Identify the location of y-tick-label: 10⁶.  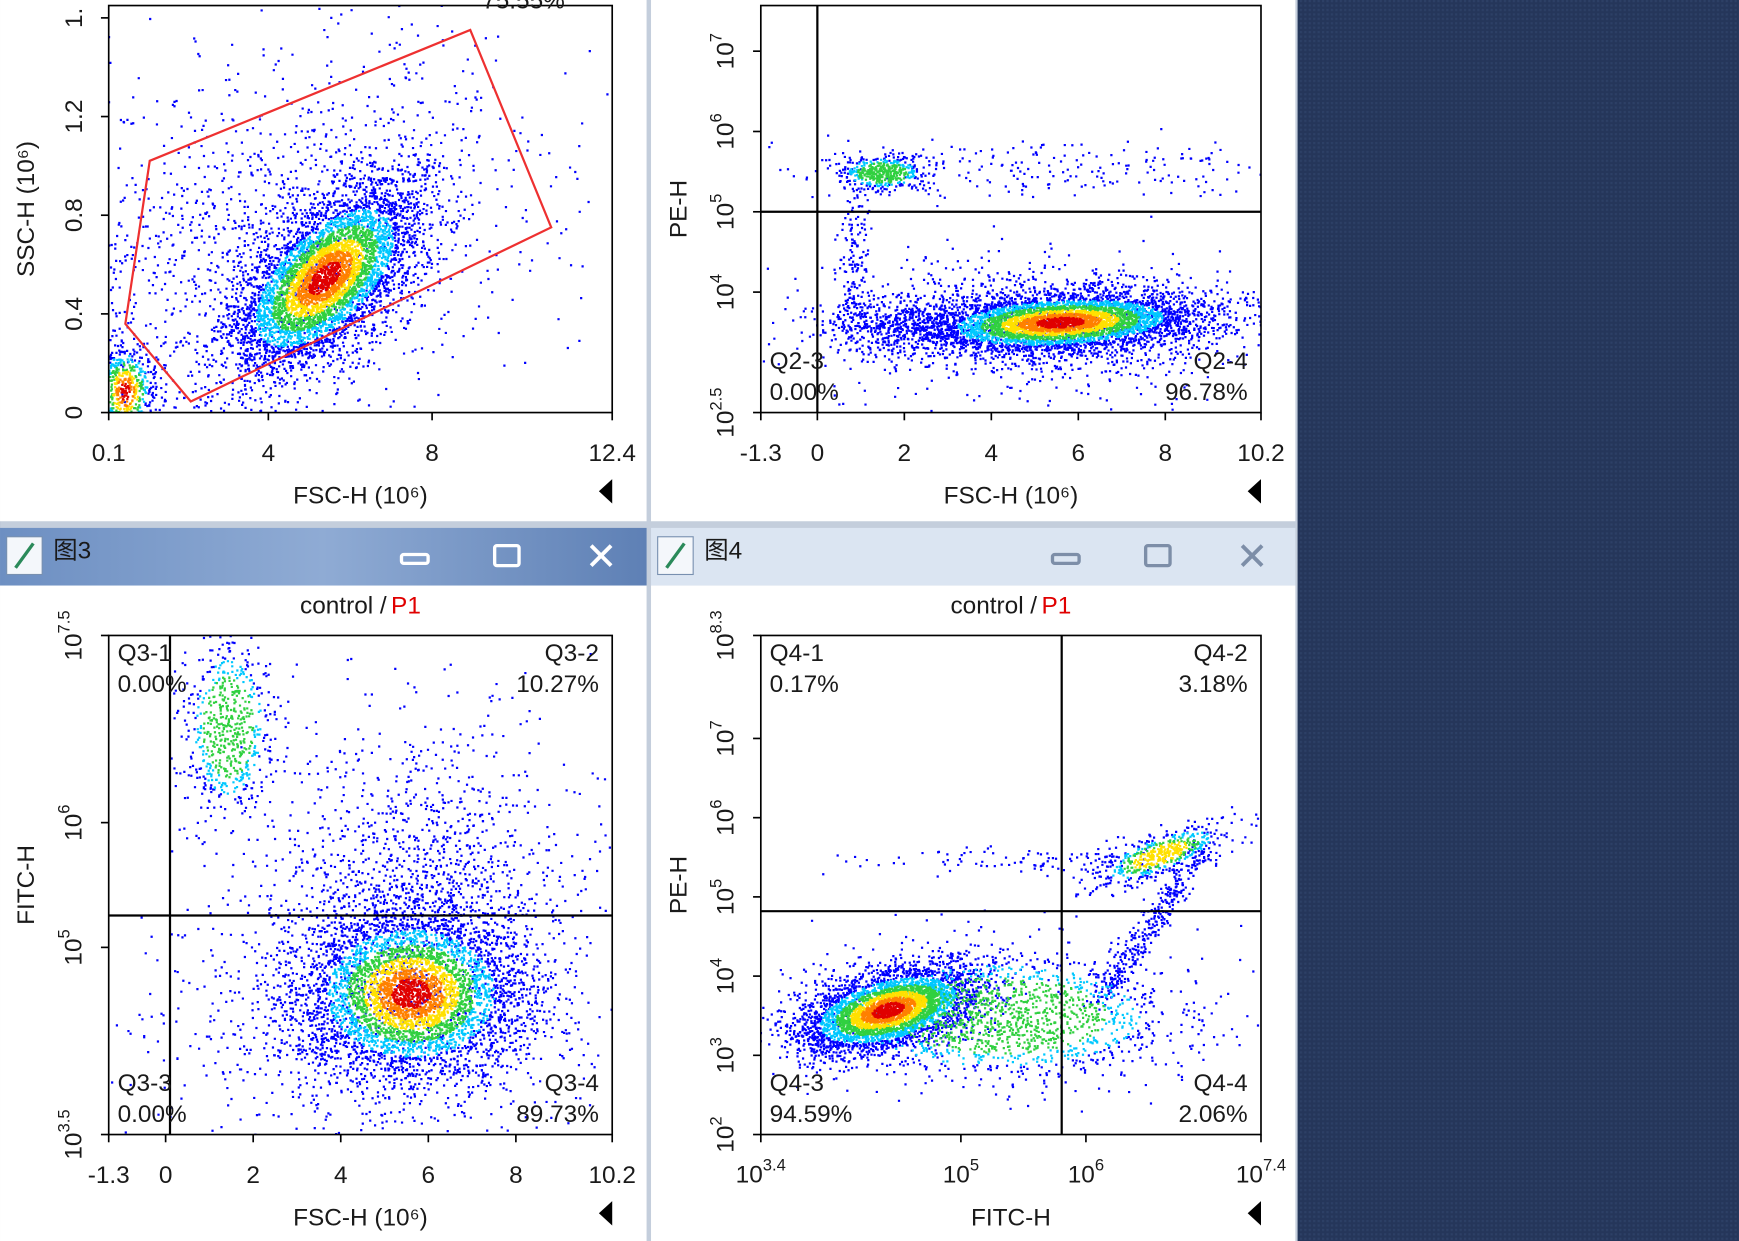
(723, 817).